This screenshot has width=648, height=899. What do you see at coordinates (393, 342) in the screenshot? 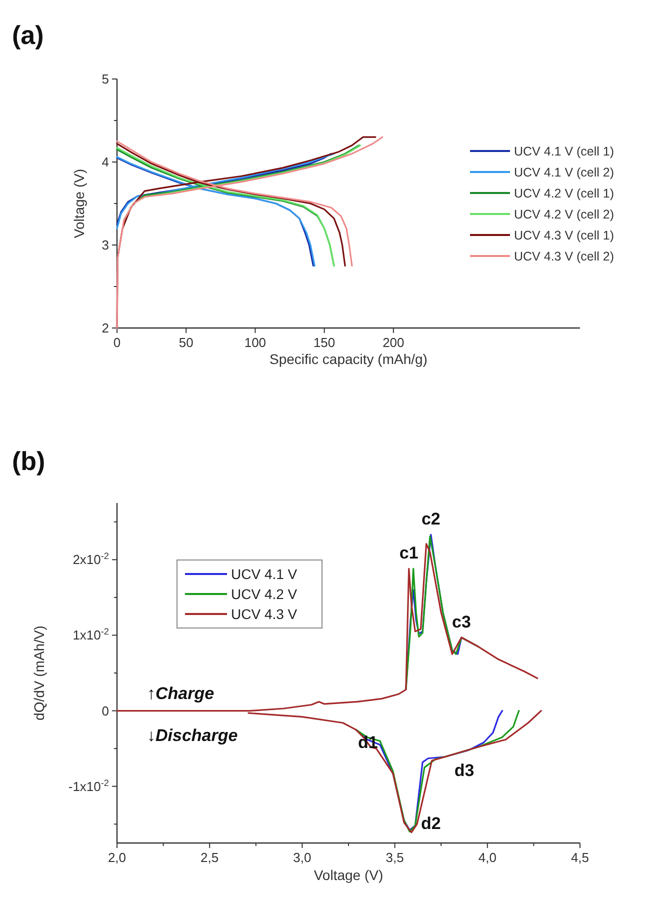
I see `x-tick-label: 200` at bounding box center [393, 342].